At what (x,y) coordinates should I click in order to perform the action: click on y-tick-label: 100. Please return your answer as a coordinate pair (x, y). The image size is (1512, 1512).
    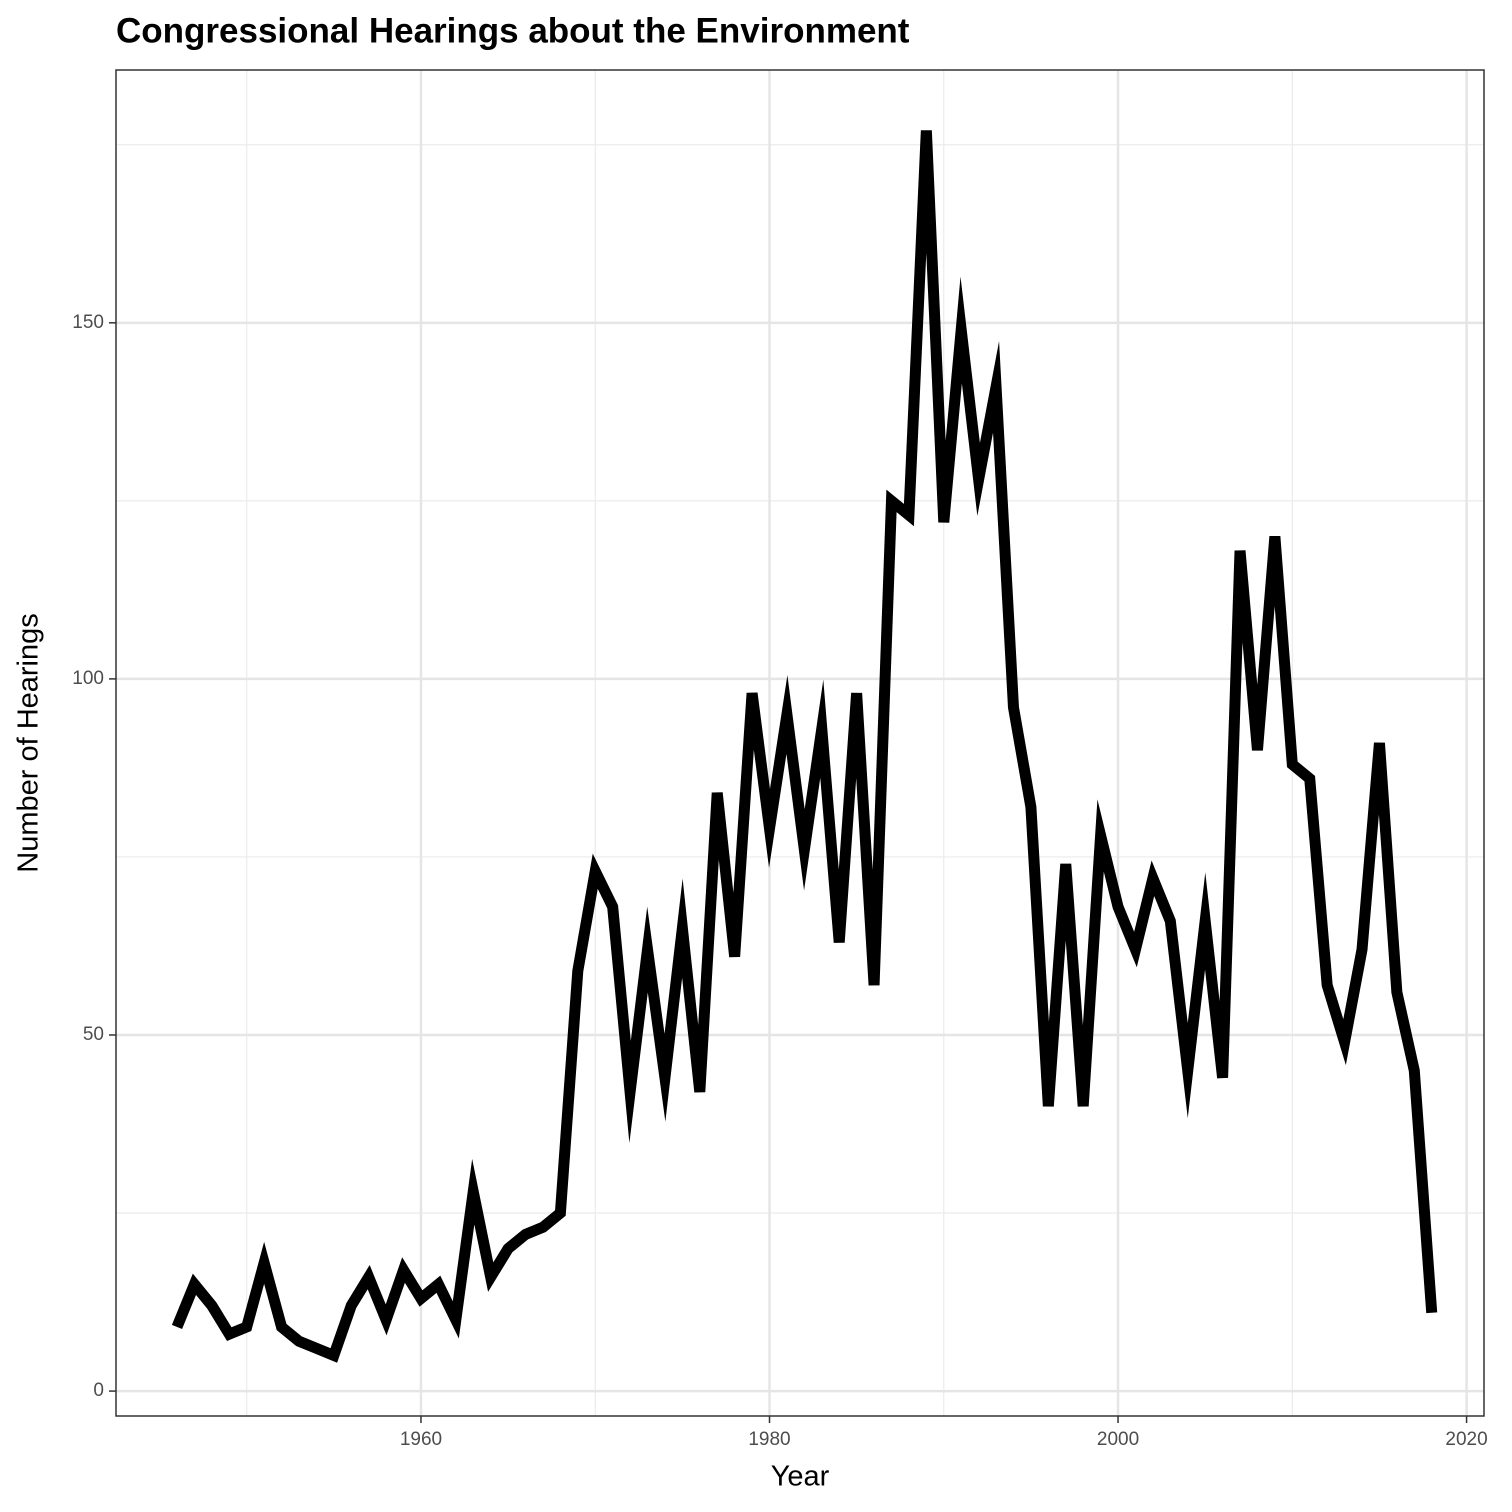
    Looking at the image, I should click on (88, 678).